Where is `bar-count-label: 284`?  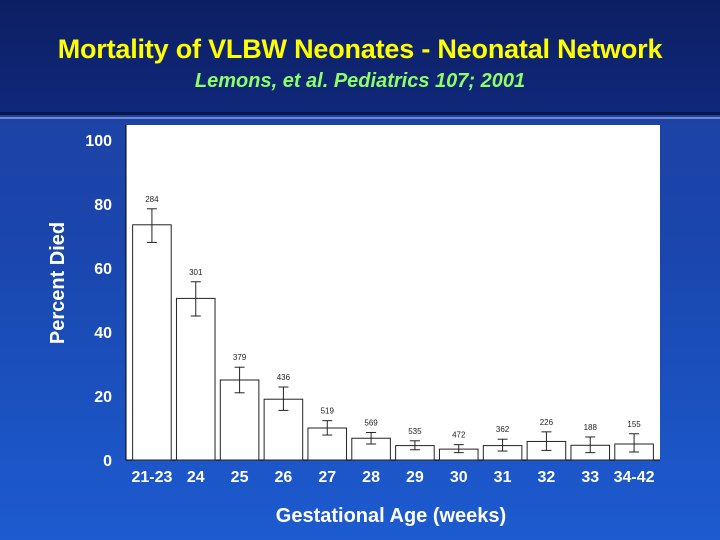 bar-count-label: 284 is located at coordinates (152, 199).